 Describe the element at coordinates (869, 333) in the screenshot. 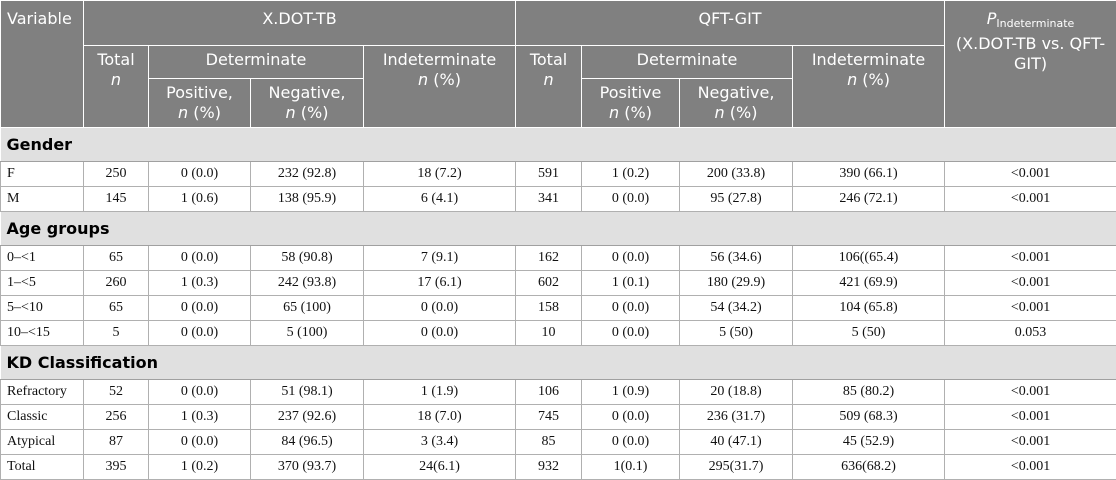

I see `qft-indeterminate-cell: 5 (50)` at that location.